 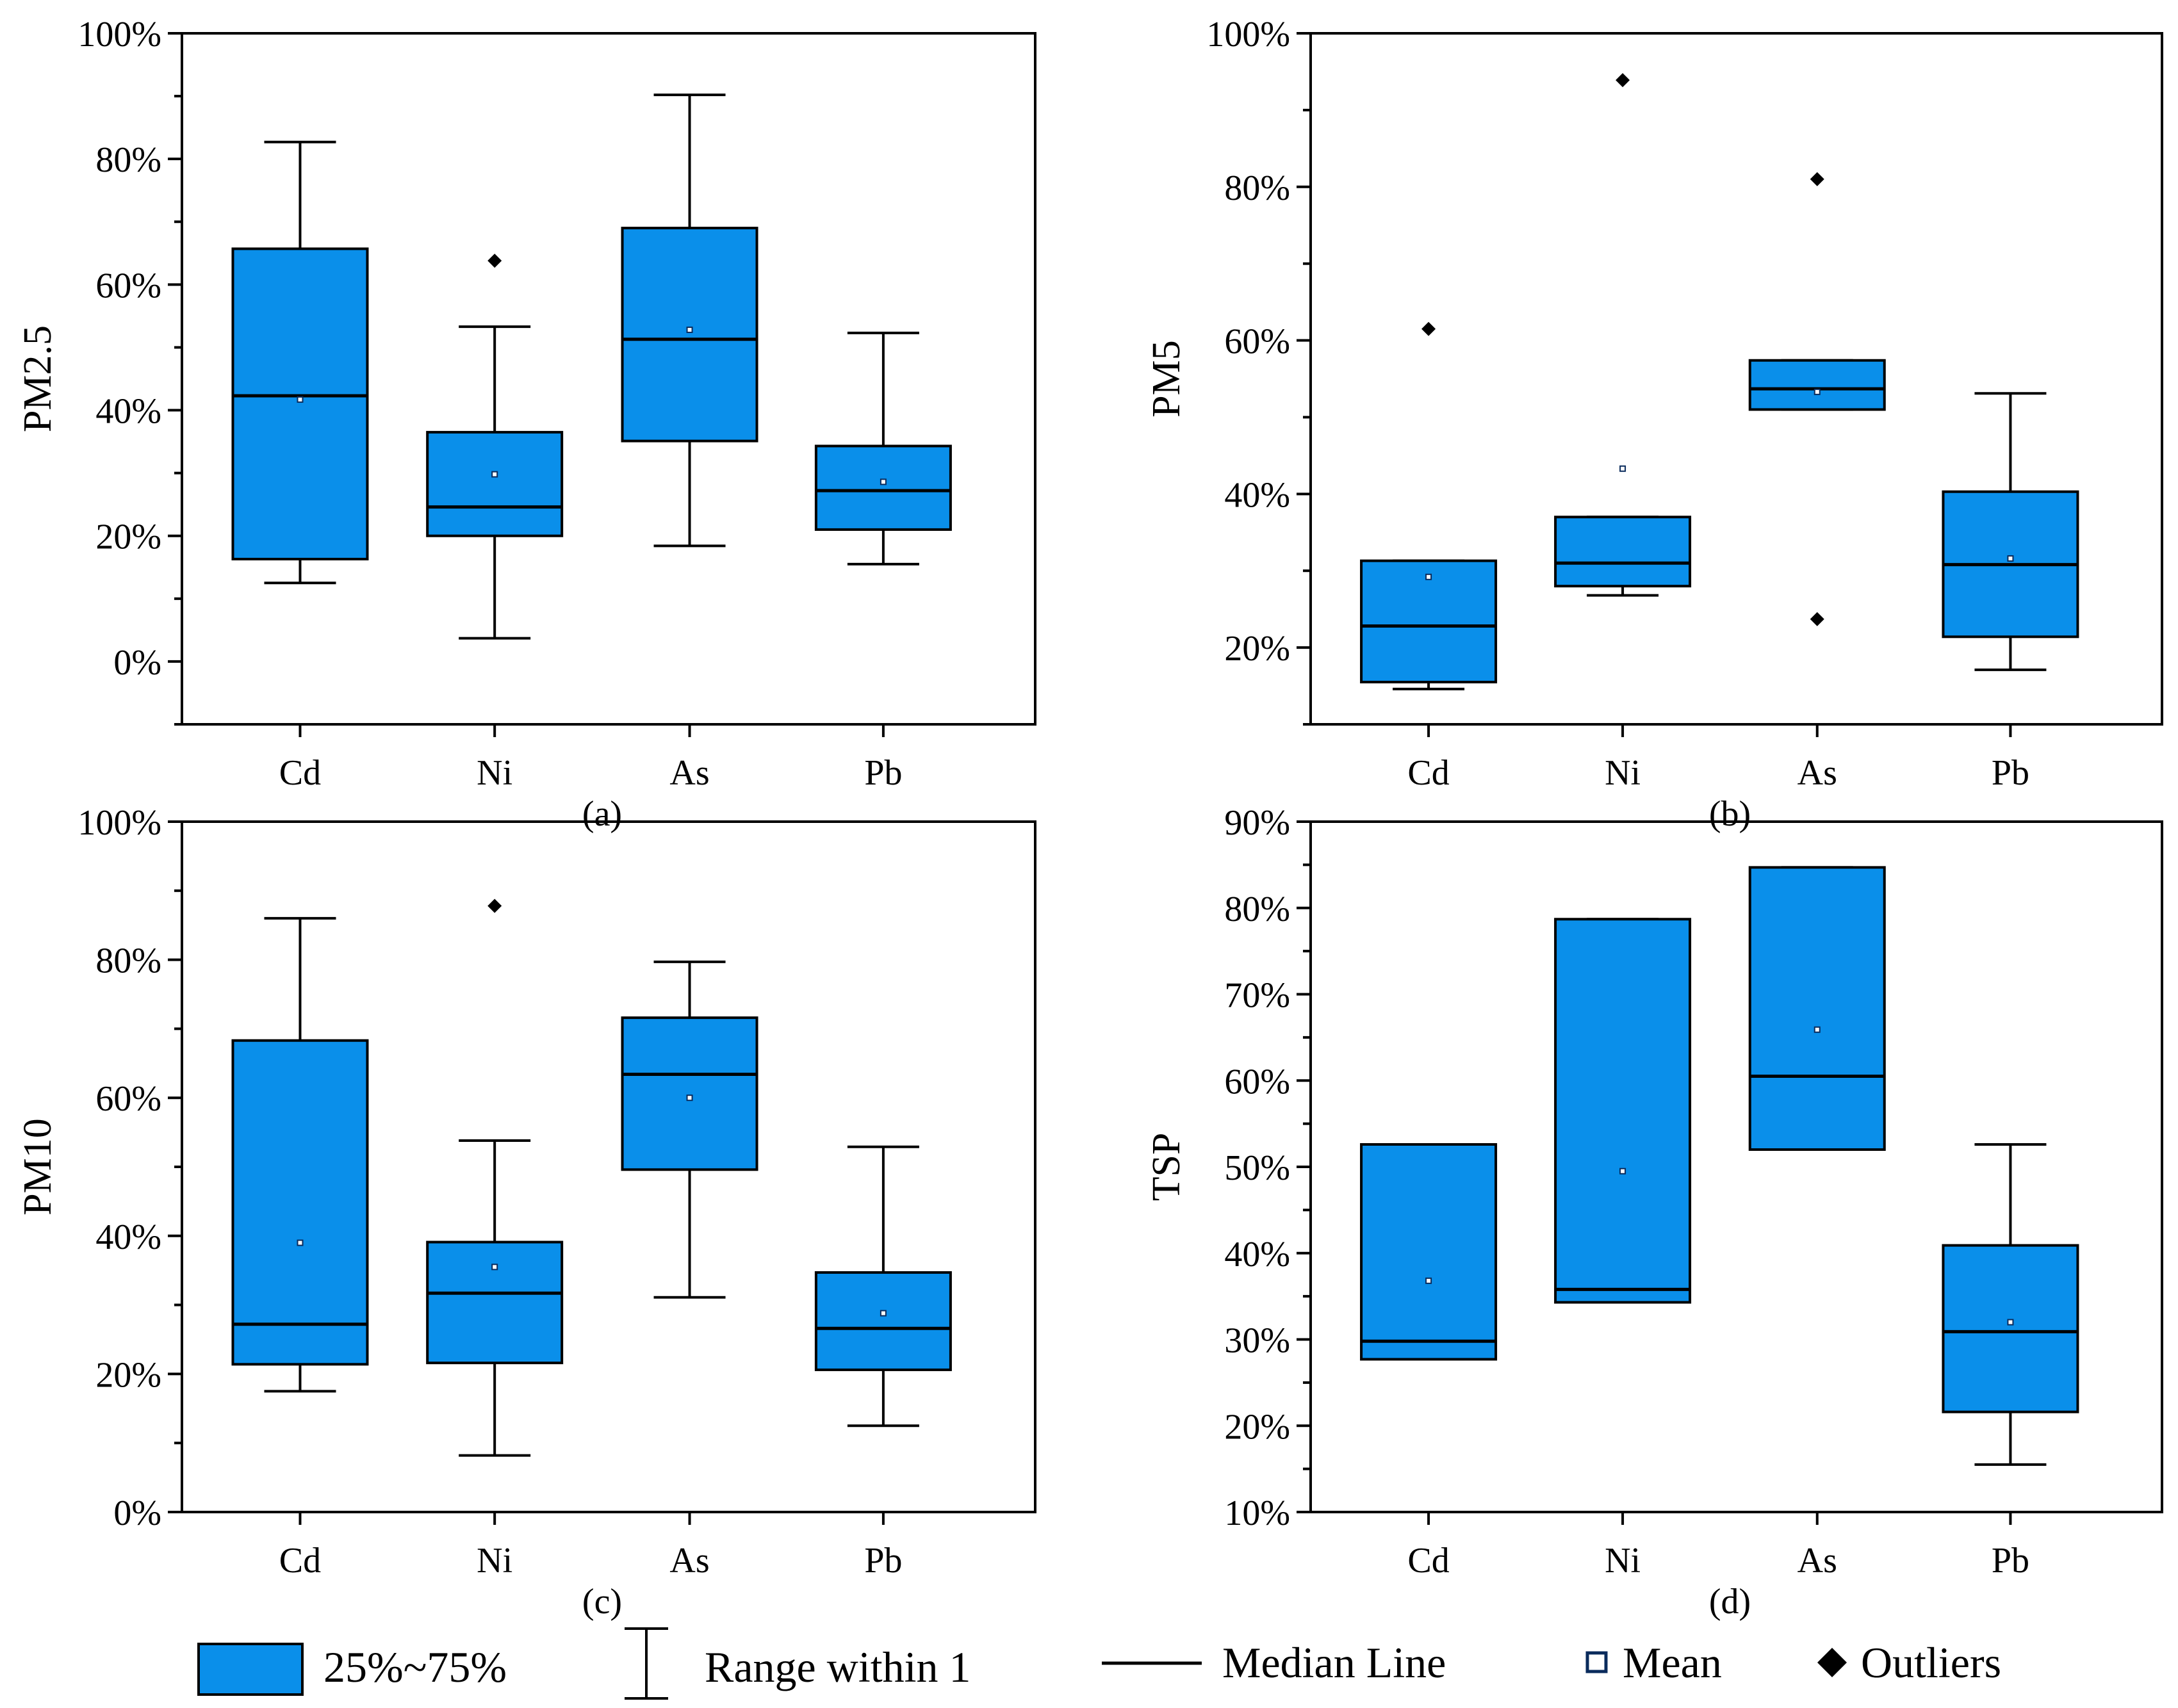 What do you see at coordinates (1257, 1341) in the screenshot?
I see `y-tick-label: 30%` at bounding box center [1257, 1341].